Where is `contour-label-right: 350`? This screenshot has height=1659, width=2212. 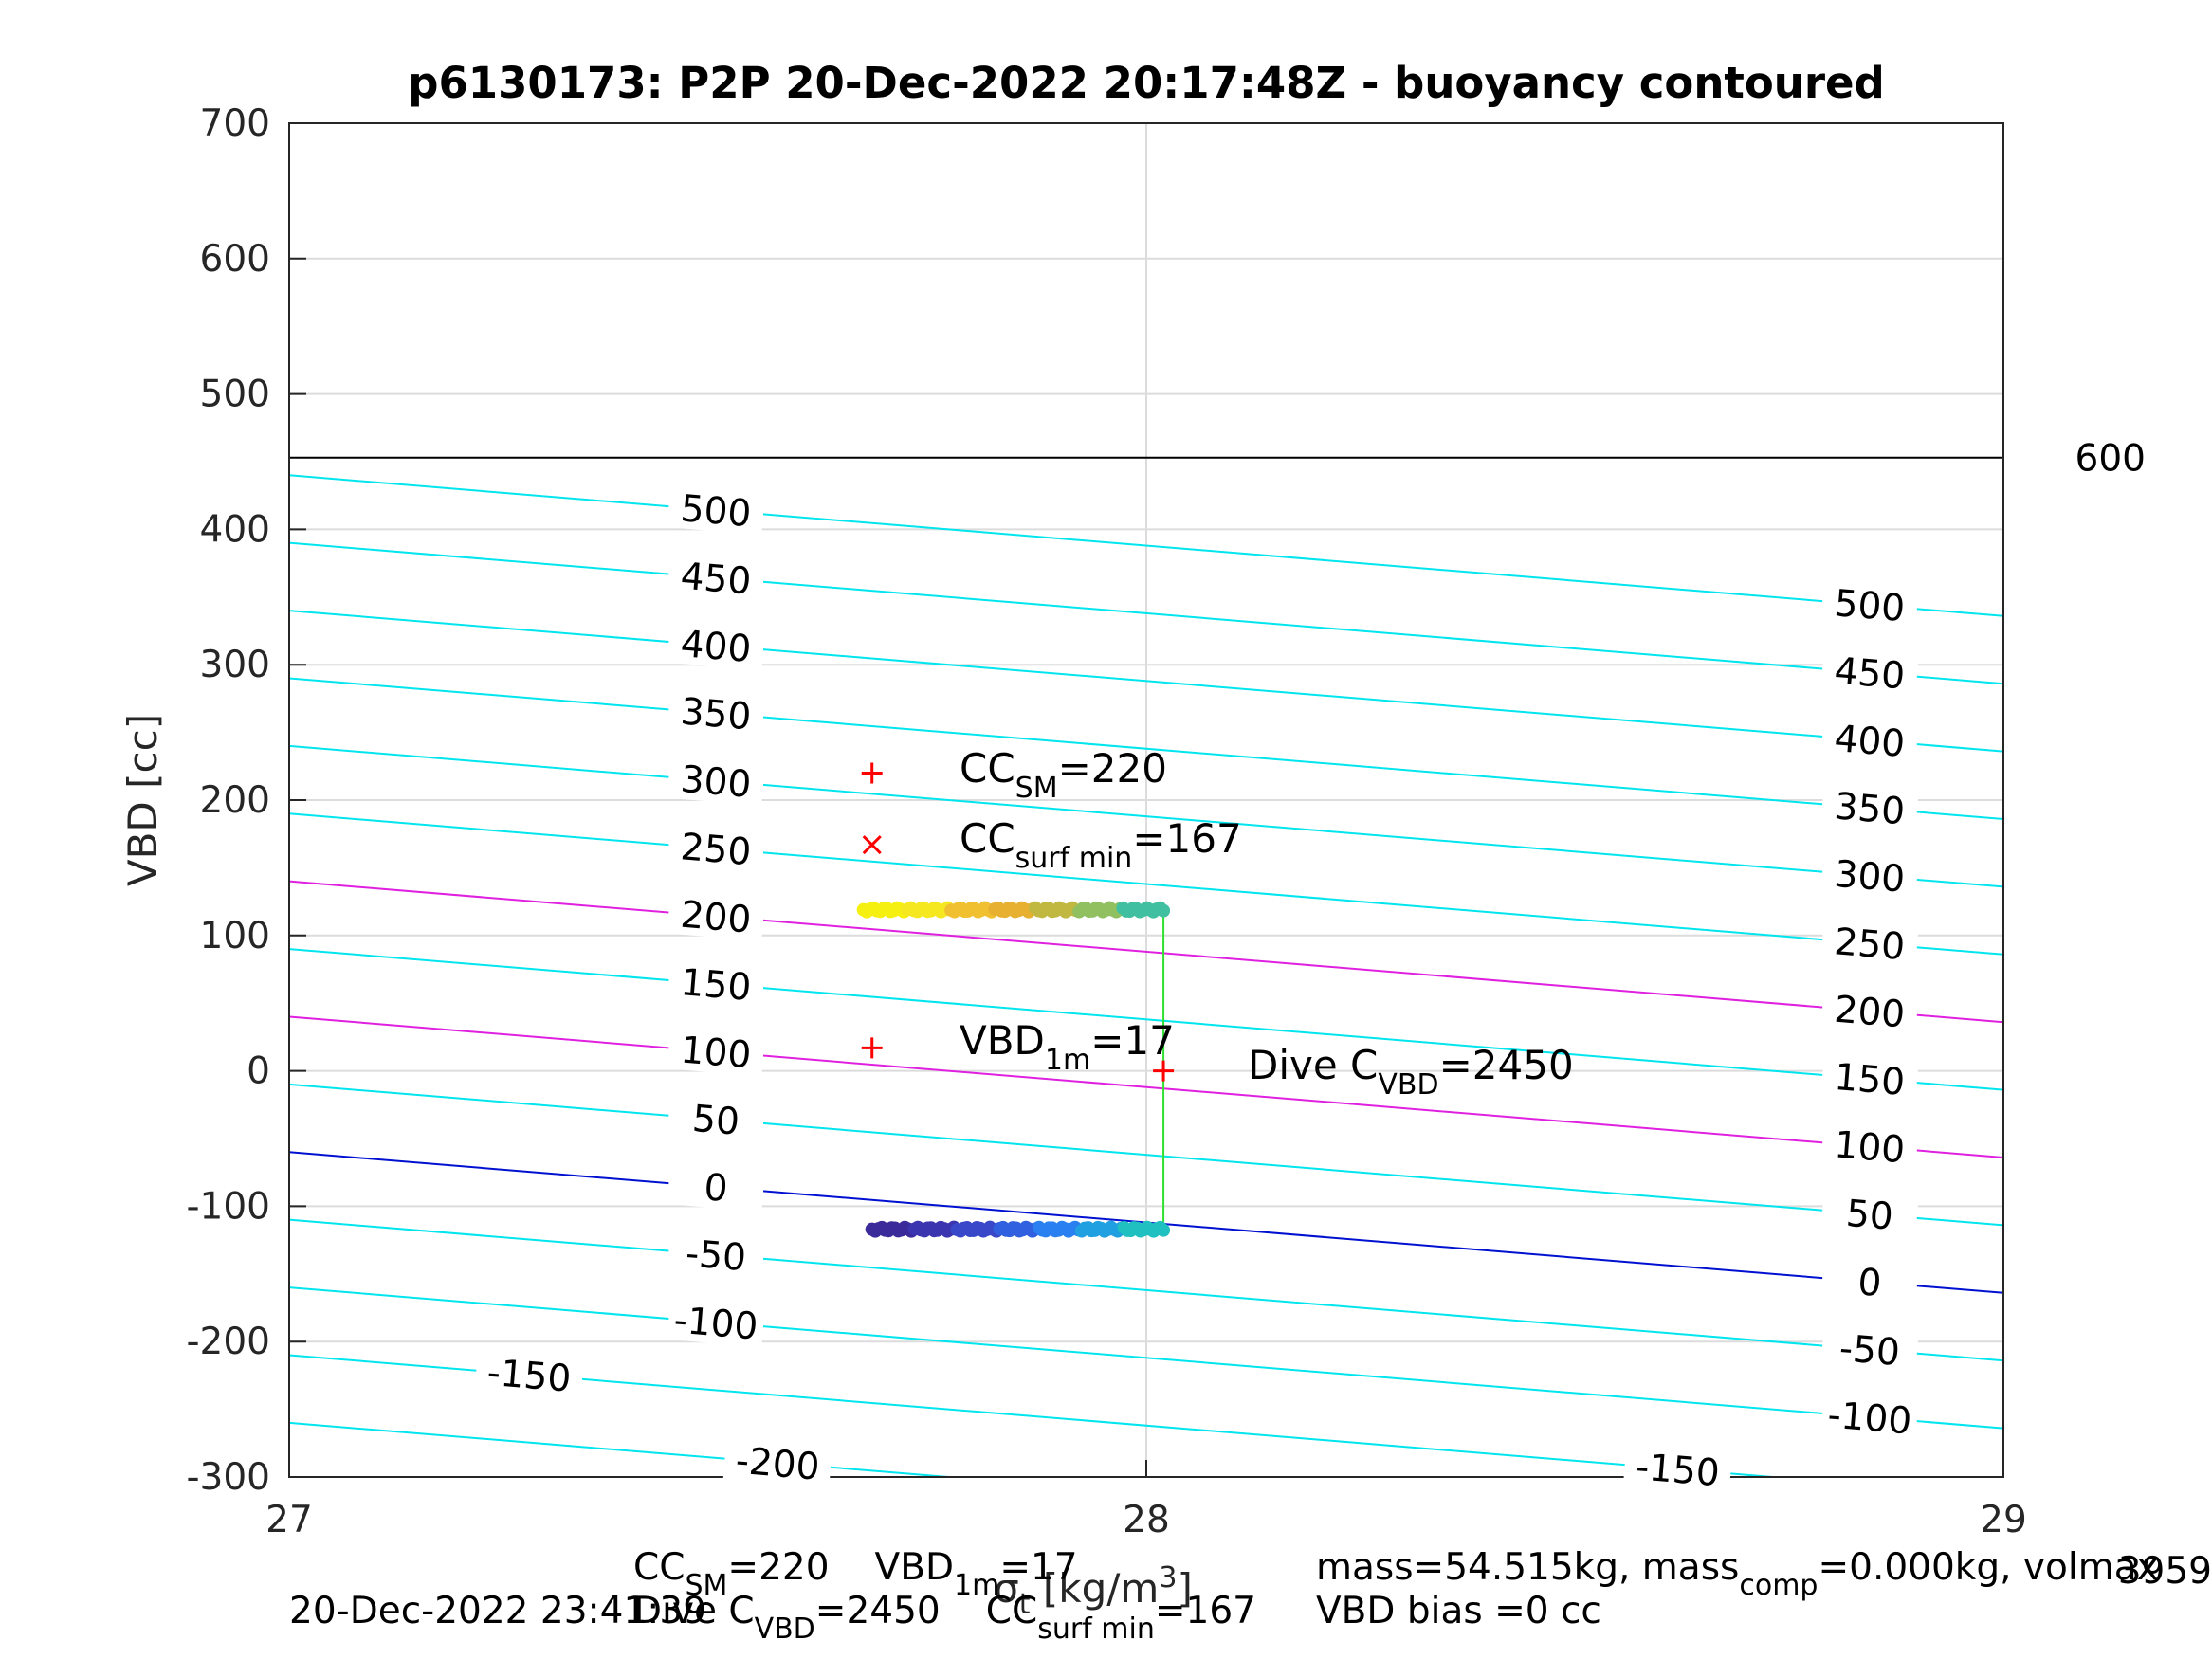
contour-label-right: 350 is located at coordinates (1870, 809).